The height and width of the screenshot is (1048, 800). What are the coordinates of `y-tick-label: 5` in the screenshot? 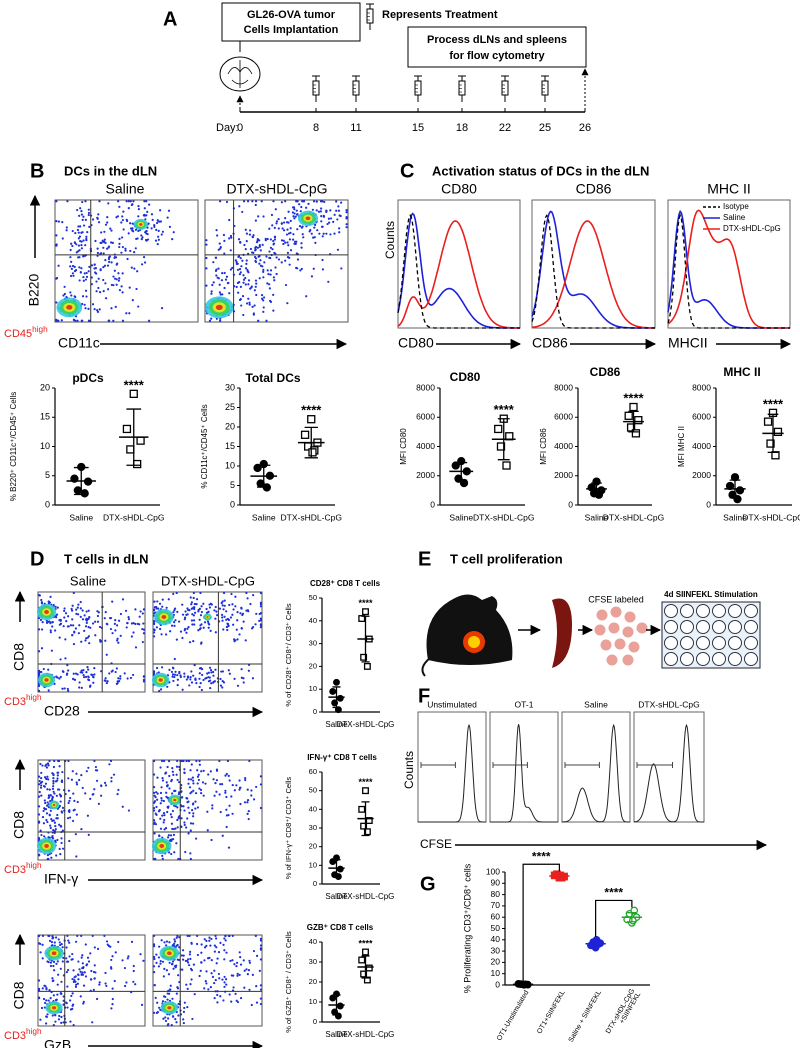 It's located at (47, 475).